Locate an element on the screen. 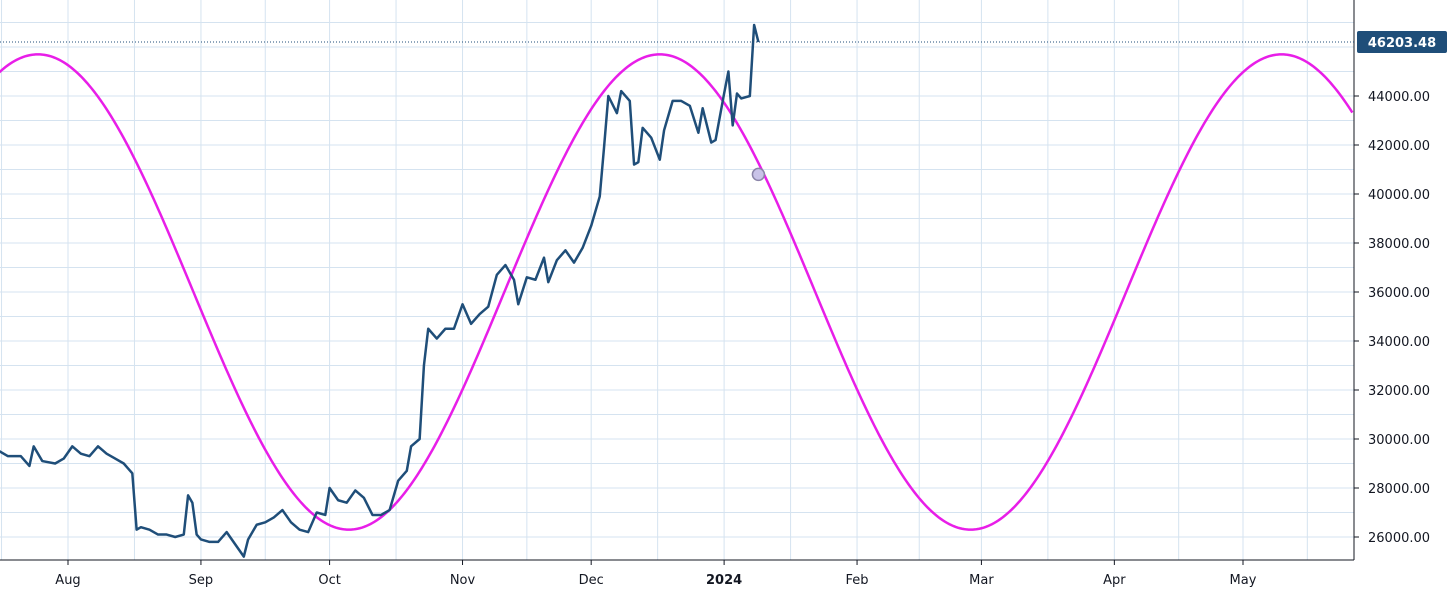 The image size is (1456, 605). last-price-tag: 46203.48 is located at coordinates (1402, 42).